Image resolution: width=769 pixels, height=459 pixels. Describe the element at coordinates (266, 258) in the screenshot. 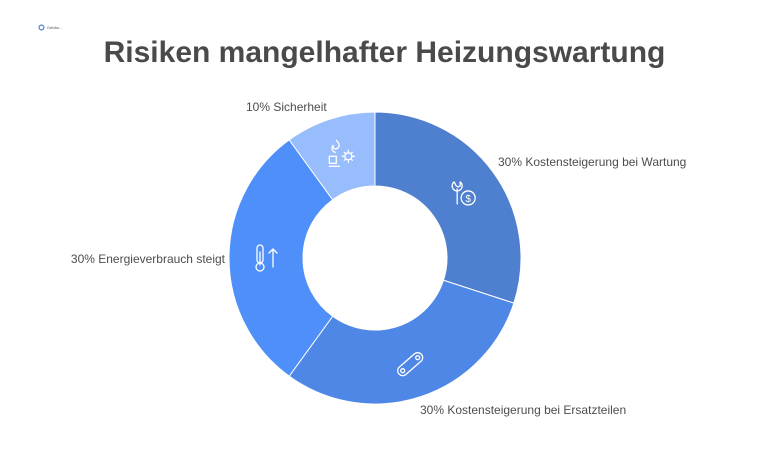

I see `thermometer-up-icon` at that location.